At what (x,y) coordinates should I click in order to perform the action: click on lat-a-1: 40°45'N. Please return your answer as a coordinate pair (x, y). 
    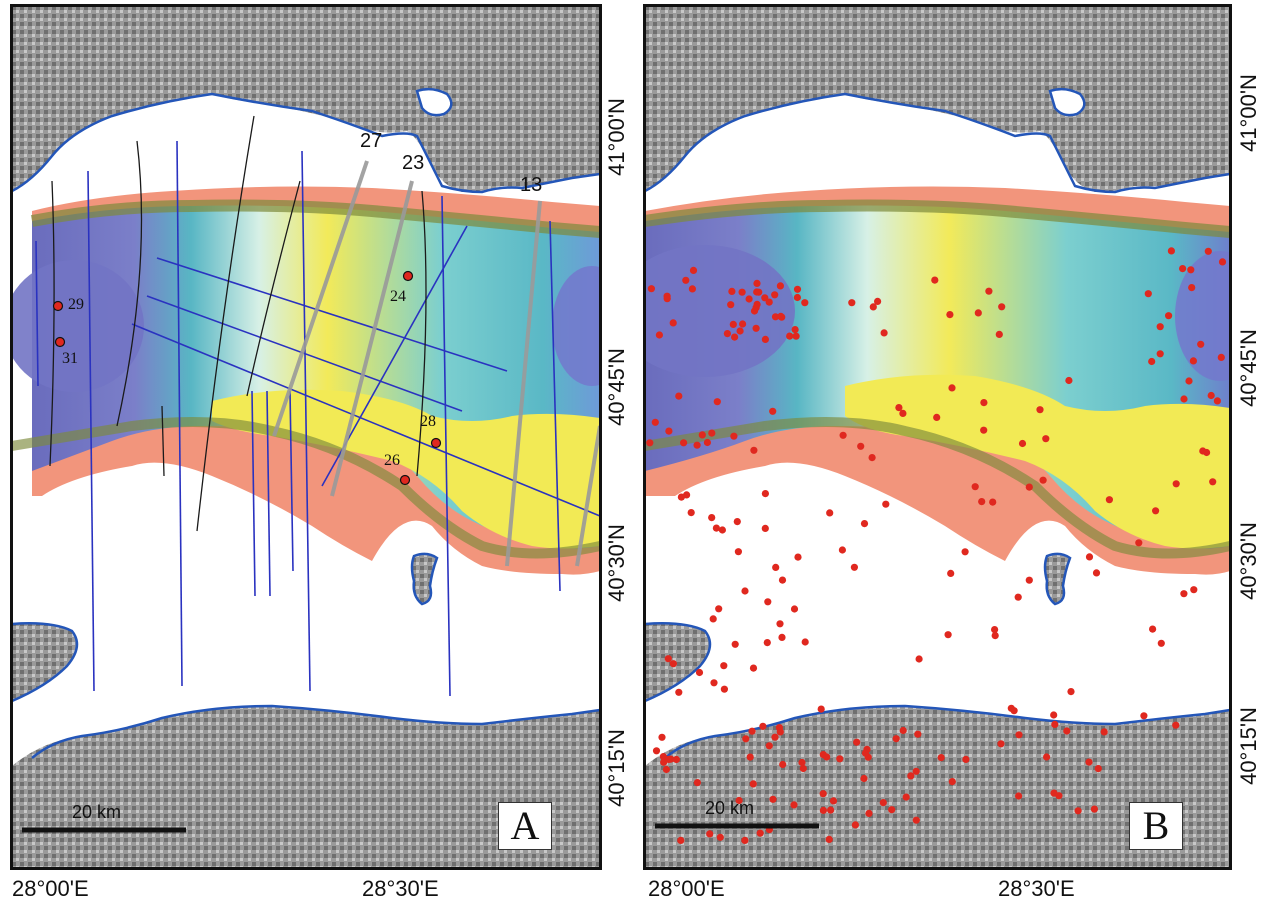
    Looking at the image, I should click on (616, 387).